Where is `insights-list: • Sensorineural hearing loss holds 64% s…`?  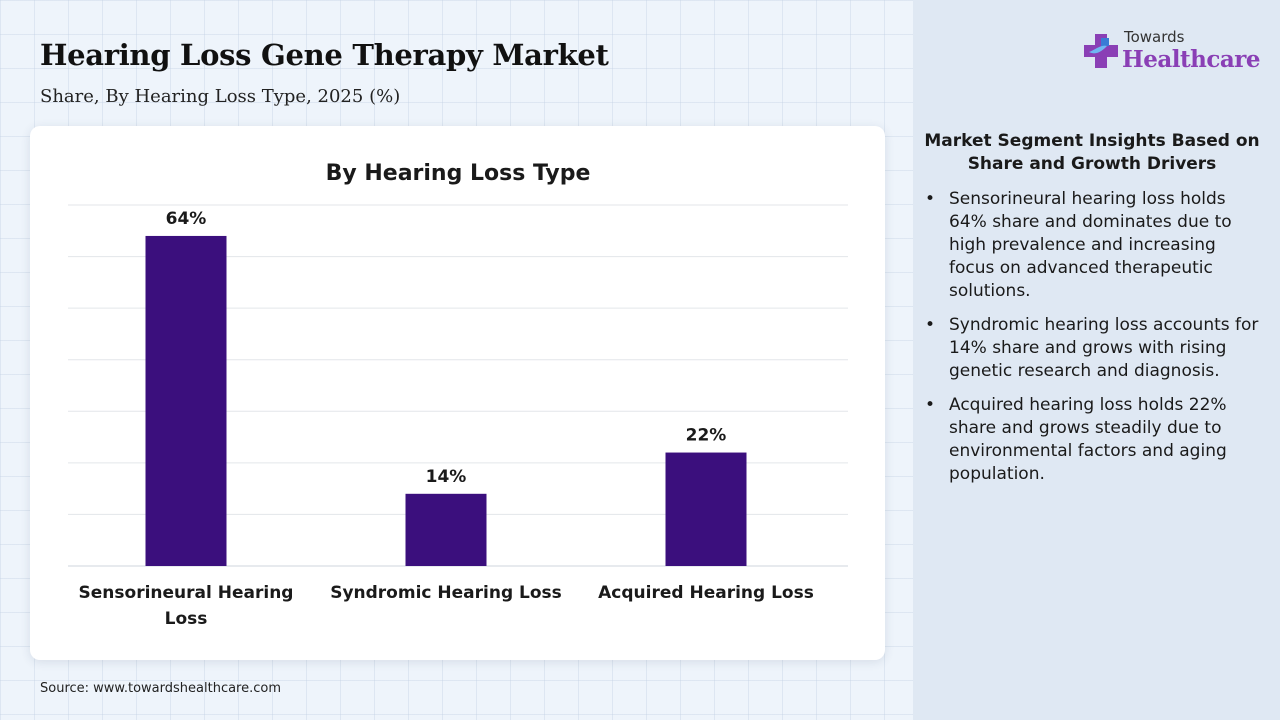
insights-list: • Sensorineural hearing loss holds 64% s… is located at coordinates (1092, 337).